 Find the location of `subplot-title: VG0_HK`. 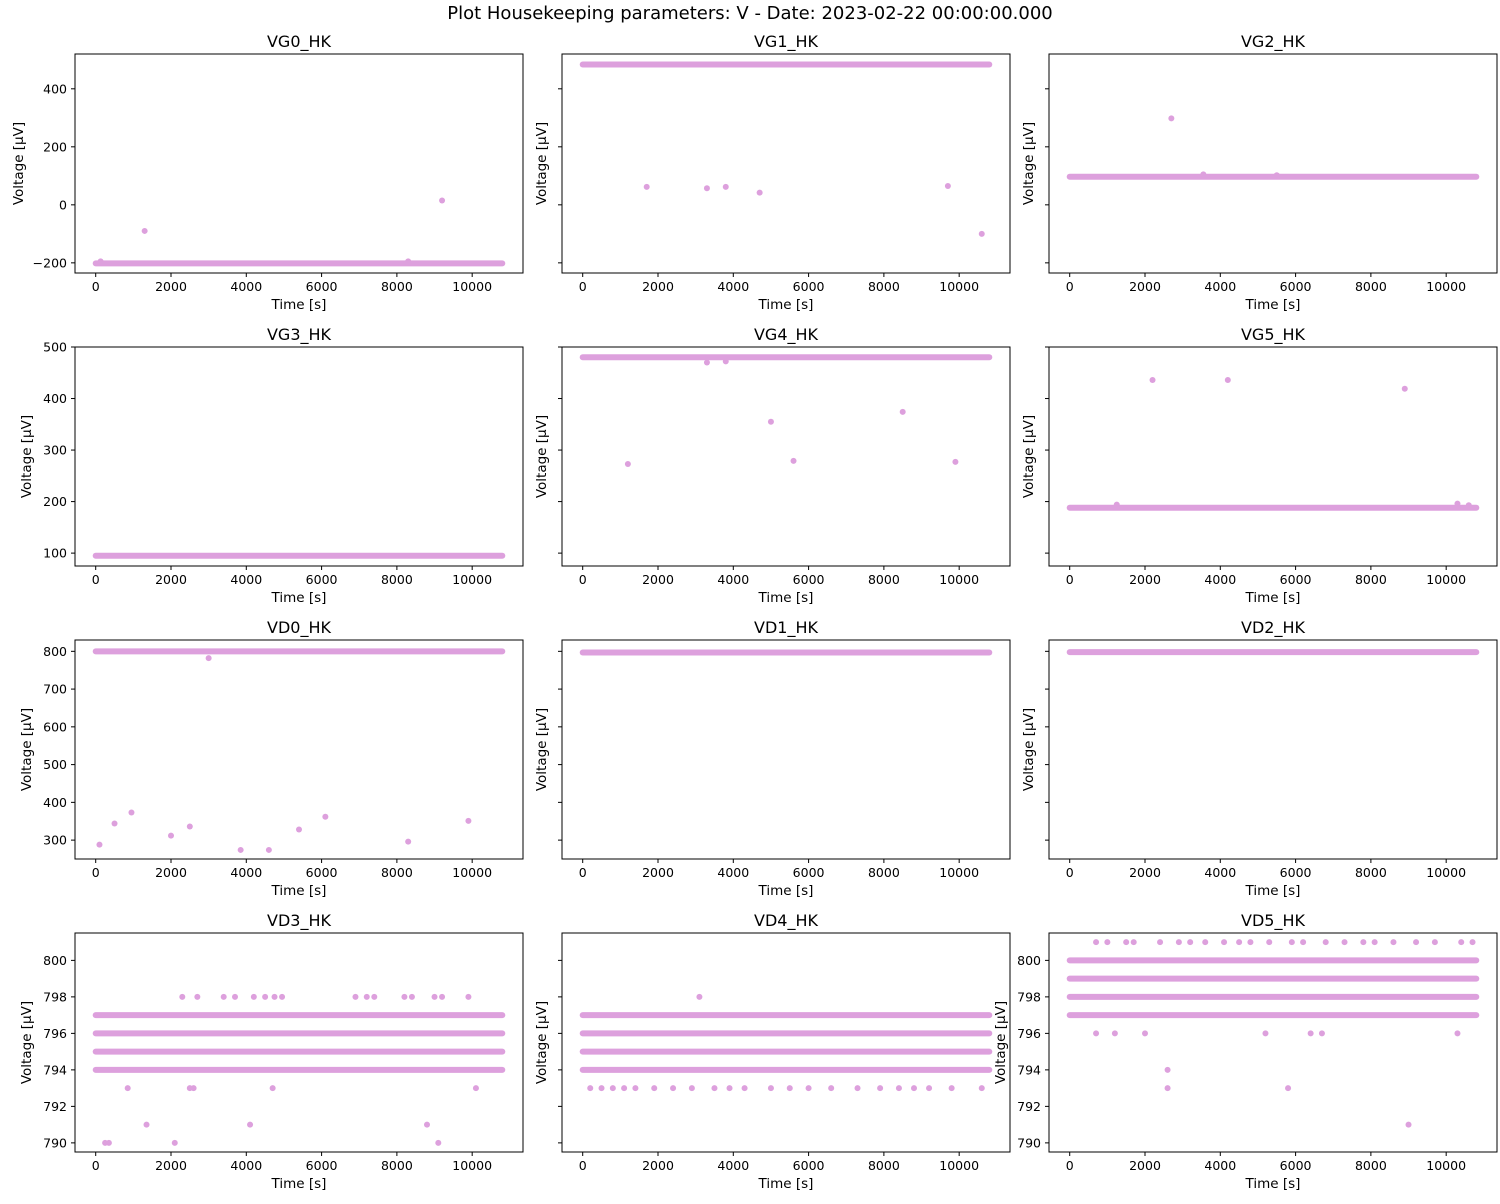

subplot-title: VG0_HK is located at coordinates (299, 42).